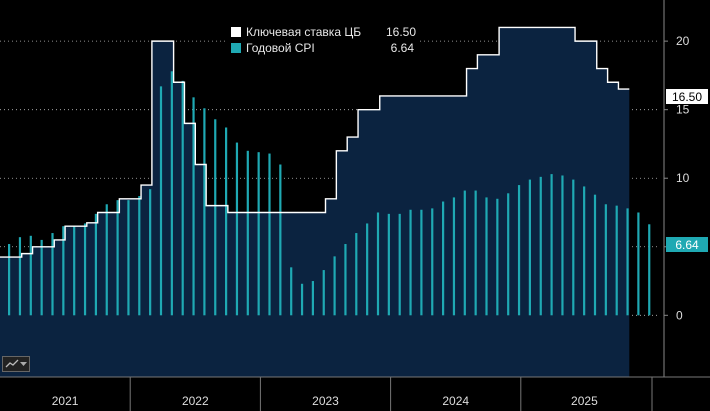  What do you see at coordinates (401, 32) in the screenshot?
I see `key-rate-value: 16.50` at bounding box center [401, 32].